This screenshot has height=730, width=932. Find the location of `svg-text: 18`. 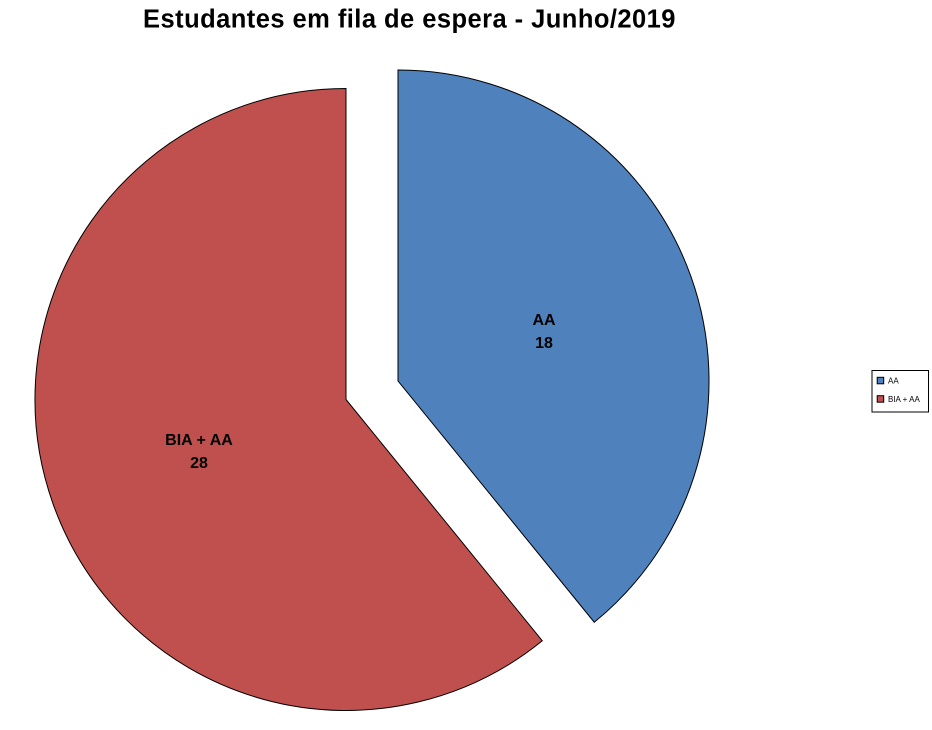

svg-text: 18 is located at coordinates (544, 343).